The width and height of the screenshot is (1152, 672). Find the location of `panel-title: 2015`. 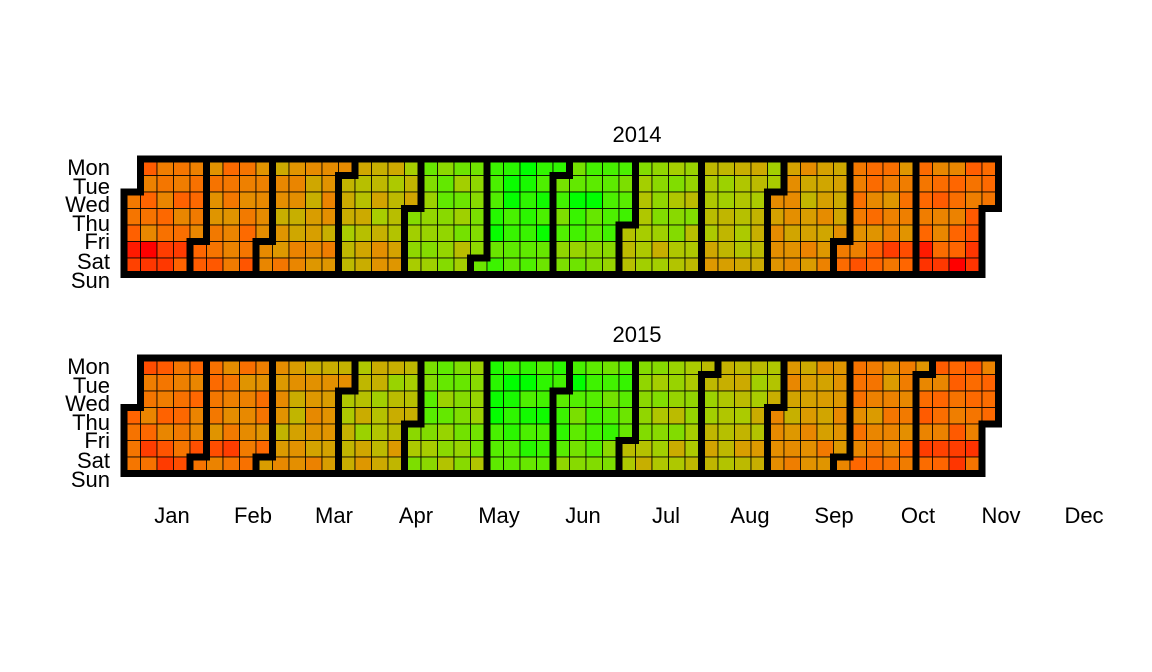

panel-title: 2015 is located at coordinates (637, 334).